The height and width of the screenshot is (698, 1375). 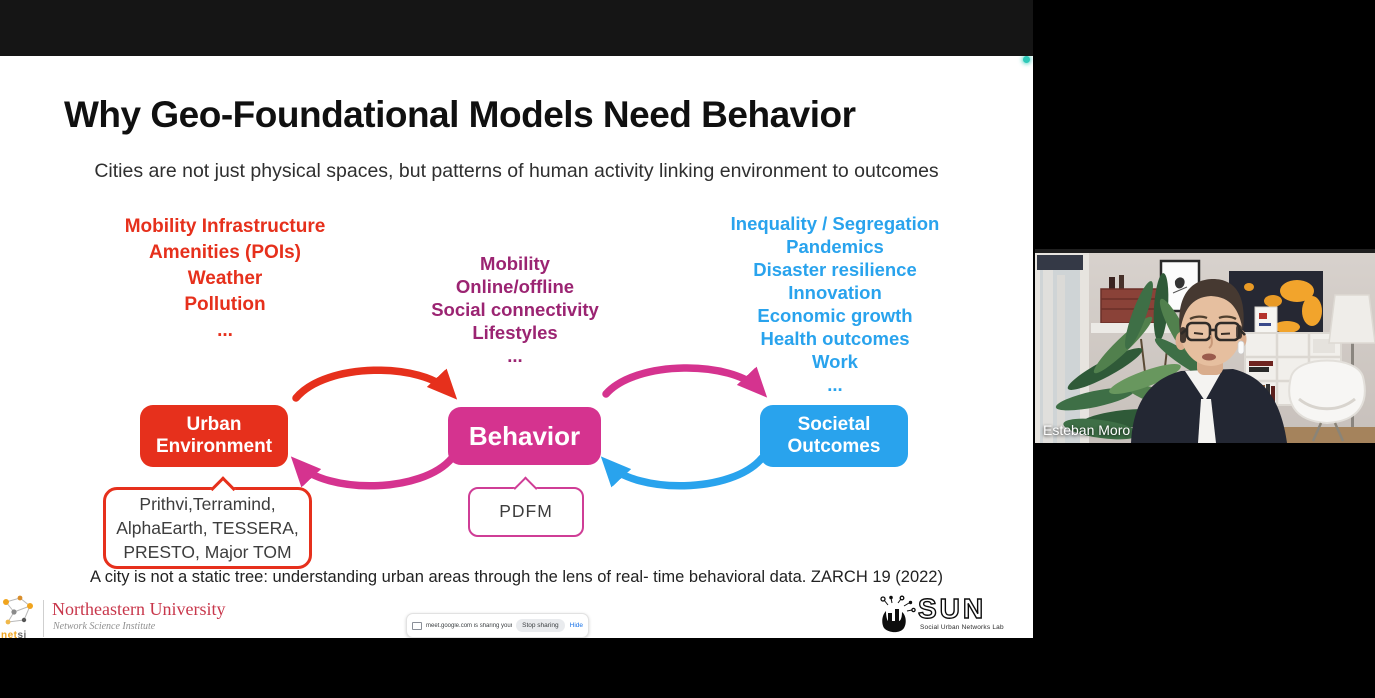 I want to click on callout-text: PDFM, so click(x=526, y=511).